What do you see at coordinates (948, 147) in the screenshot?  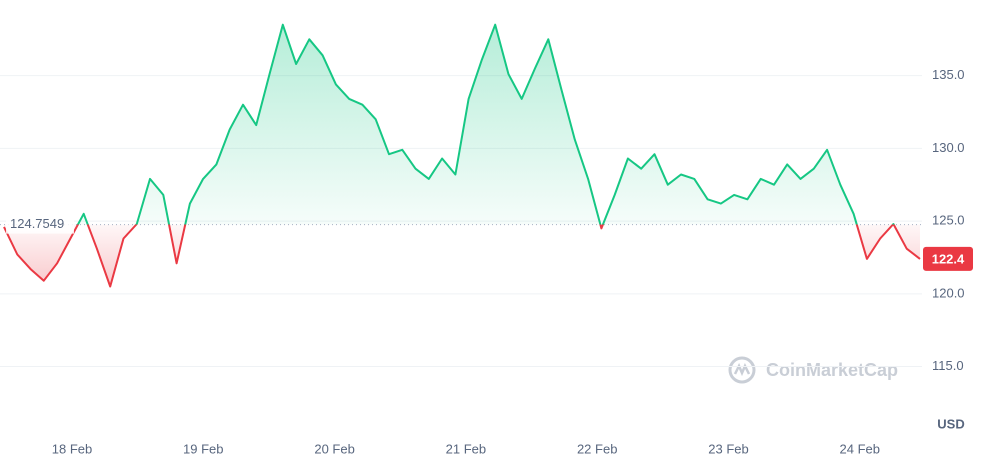 I see `y-tick-label: 130.0` at bounding box center [948, 147].